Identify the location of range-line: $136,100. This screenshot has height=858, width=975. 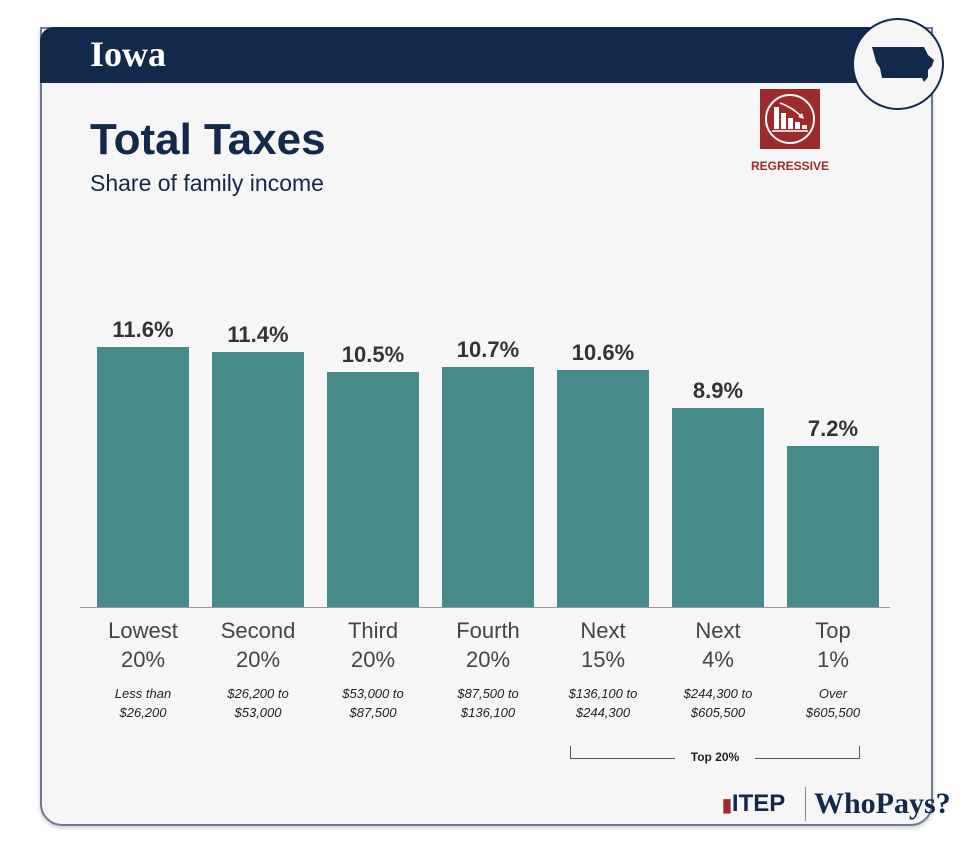
(488, 712).